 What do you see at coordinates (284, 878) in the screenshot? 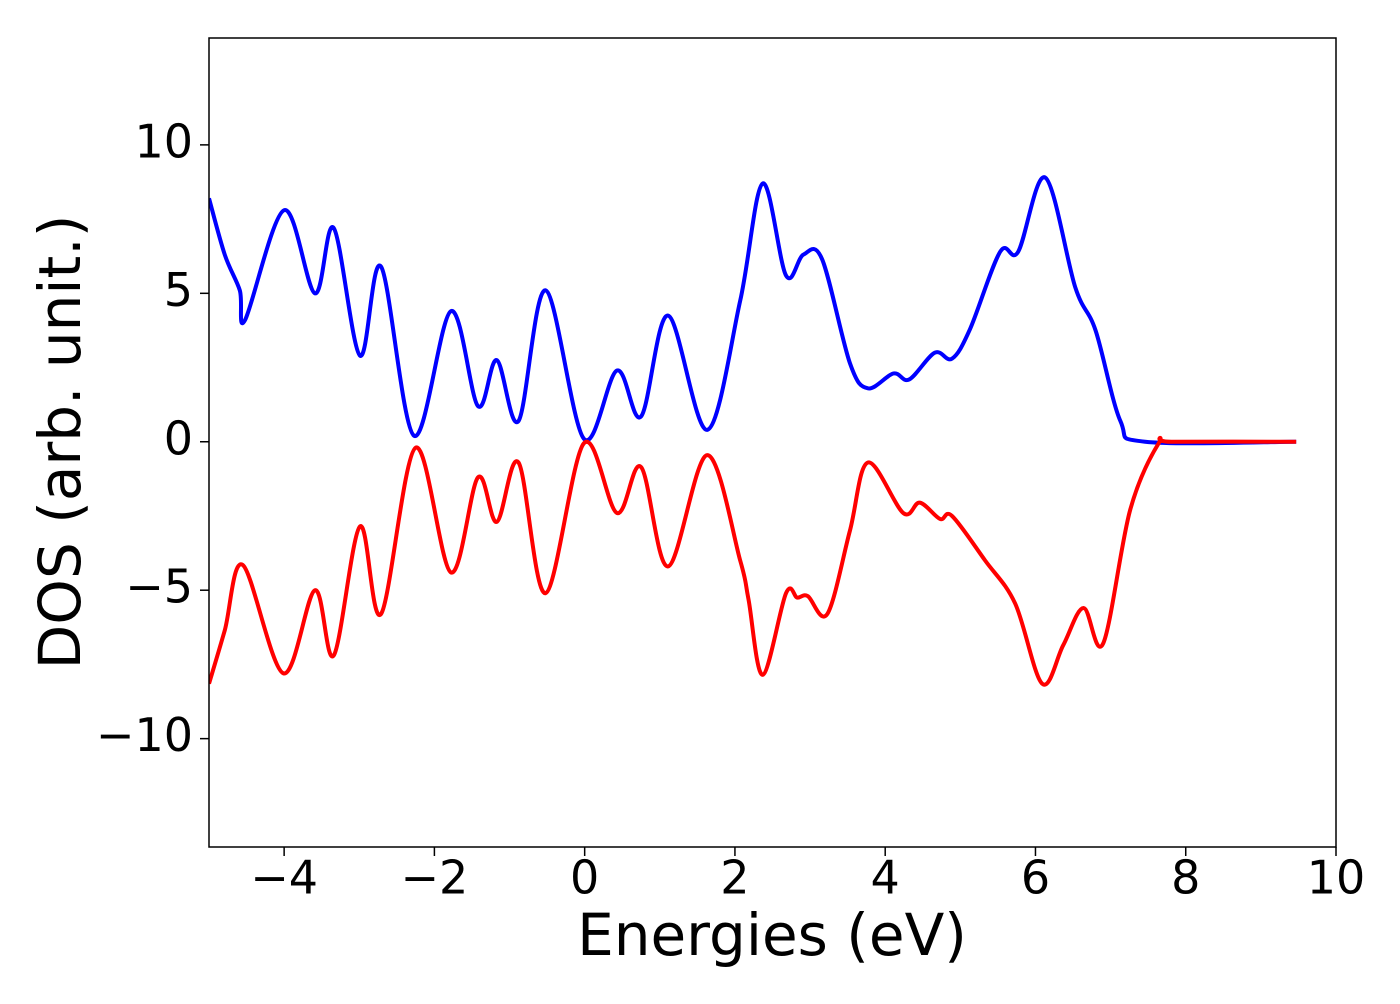
I see `x-tick-label: −4` at bounding box center [284, 878].